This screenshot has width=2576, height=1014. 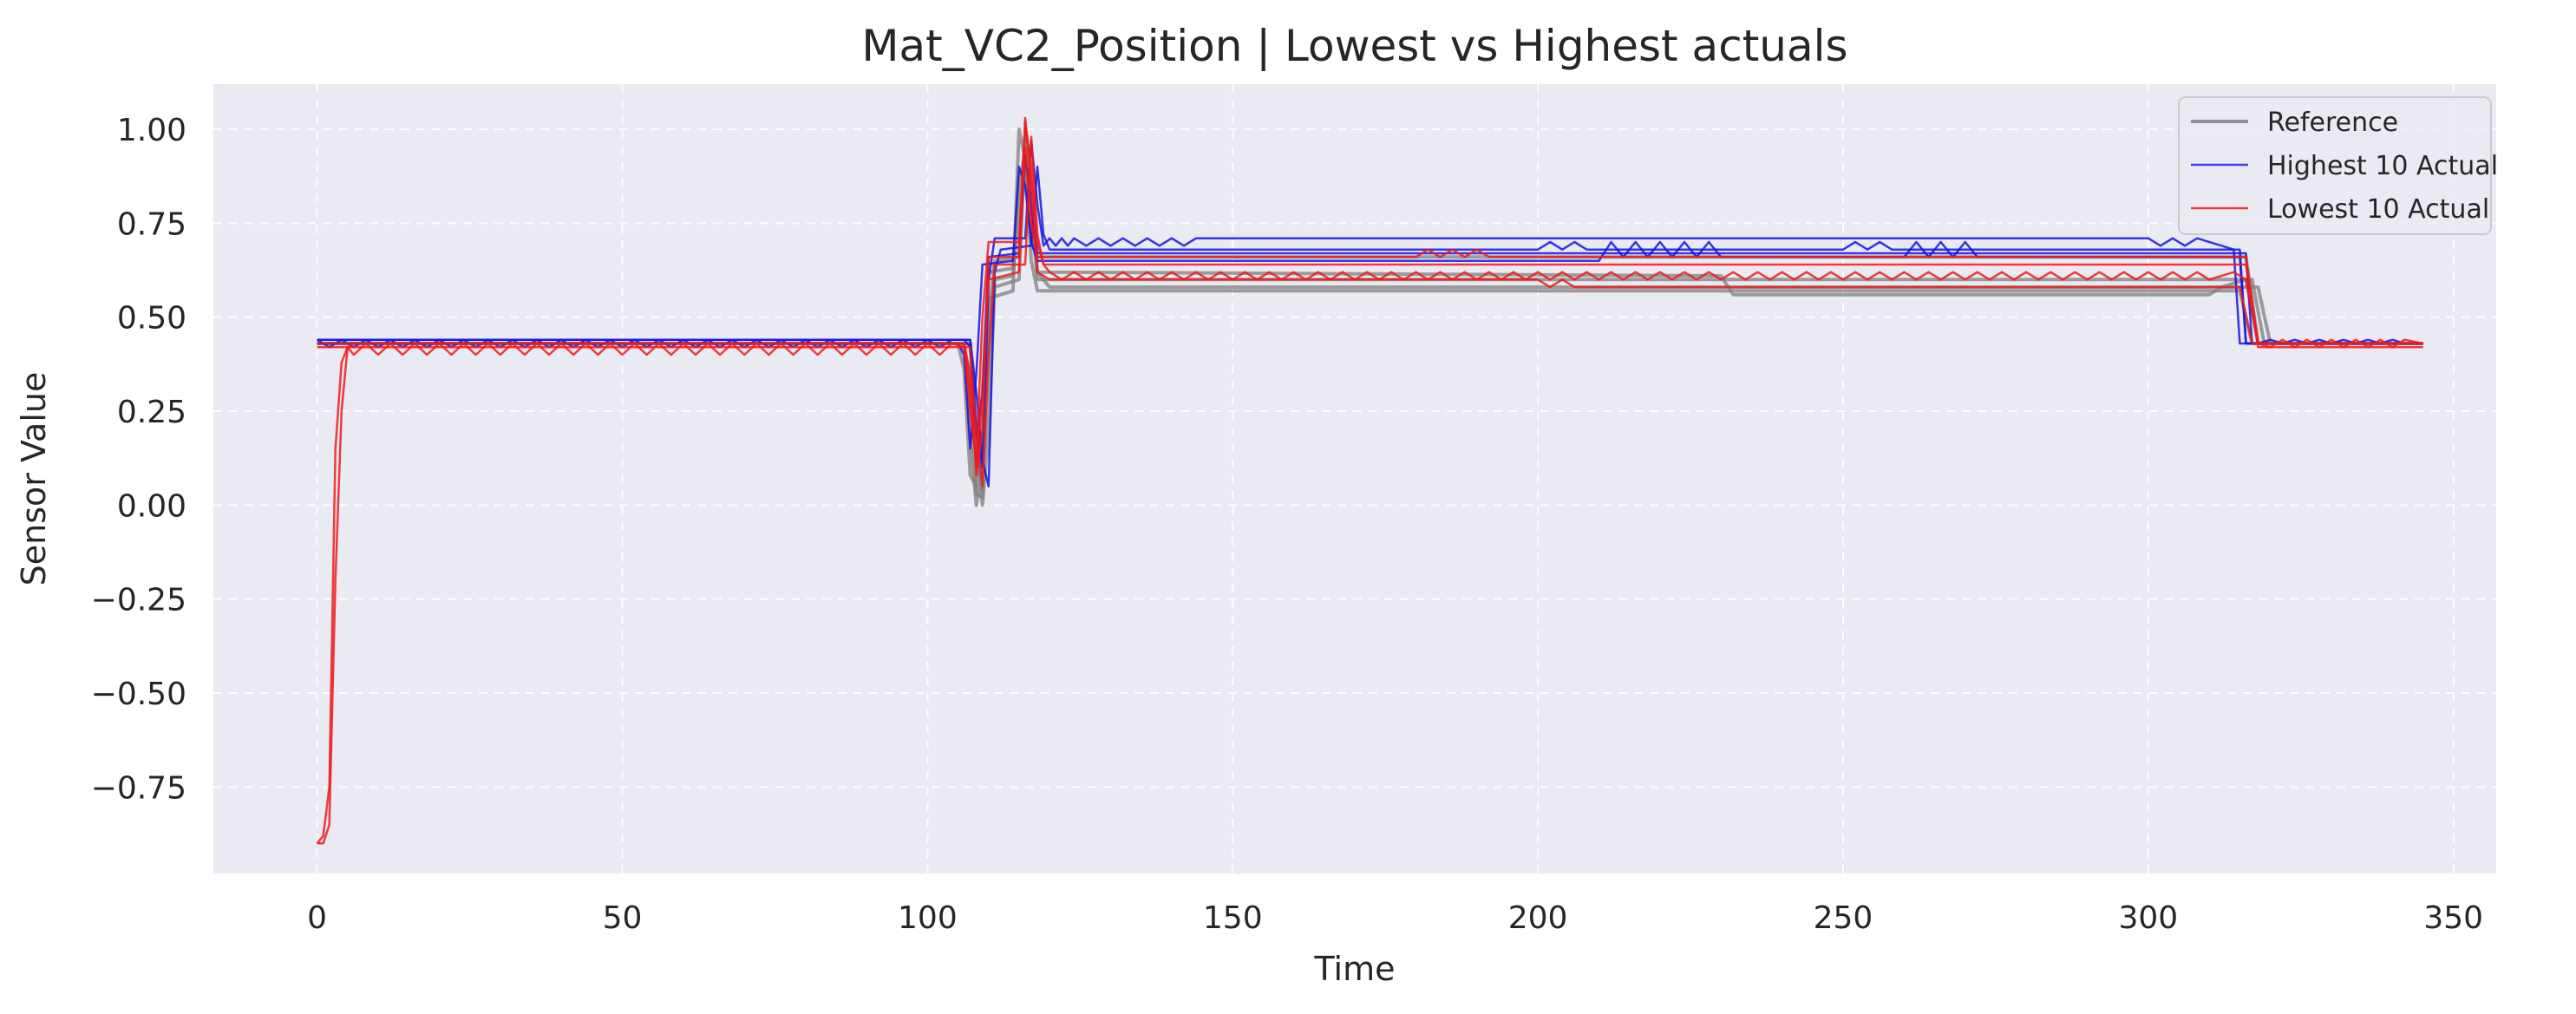 I want to click on y-tick-label: 0.00, so click(x=151, y=506).